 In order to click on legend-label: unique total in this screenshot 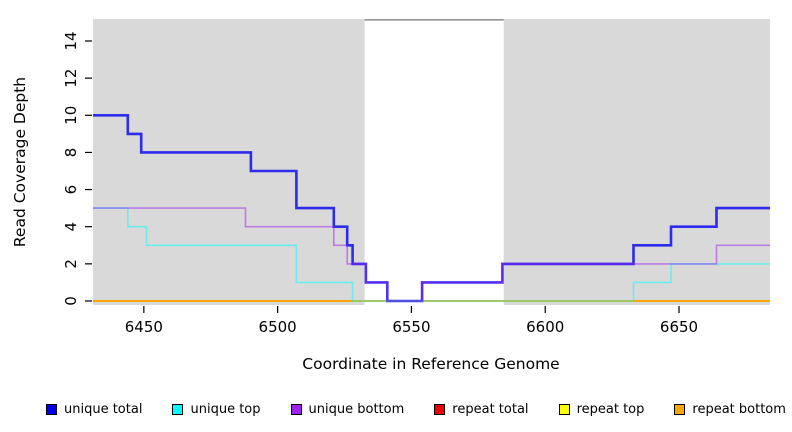, I will do `click(103, 409)`.